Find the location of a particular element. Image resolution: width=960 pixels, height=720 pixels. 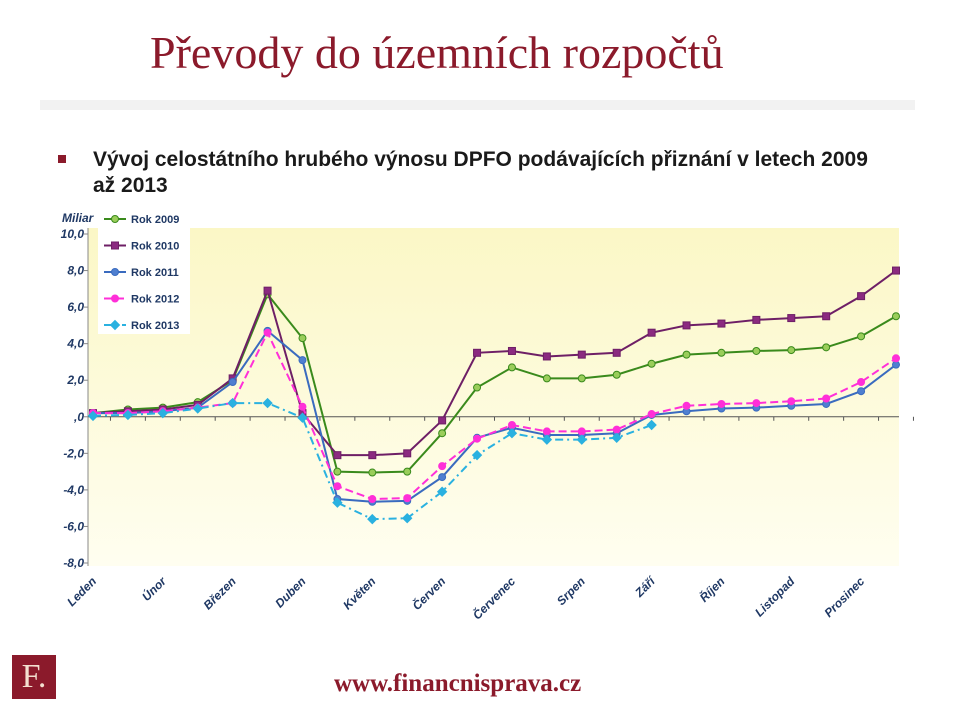

slide-title: Převody do územních rozpočtů is located at coordinates (437, 52).